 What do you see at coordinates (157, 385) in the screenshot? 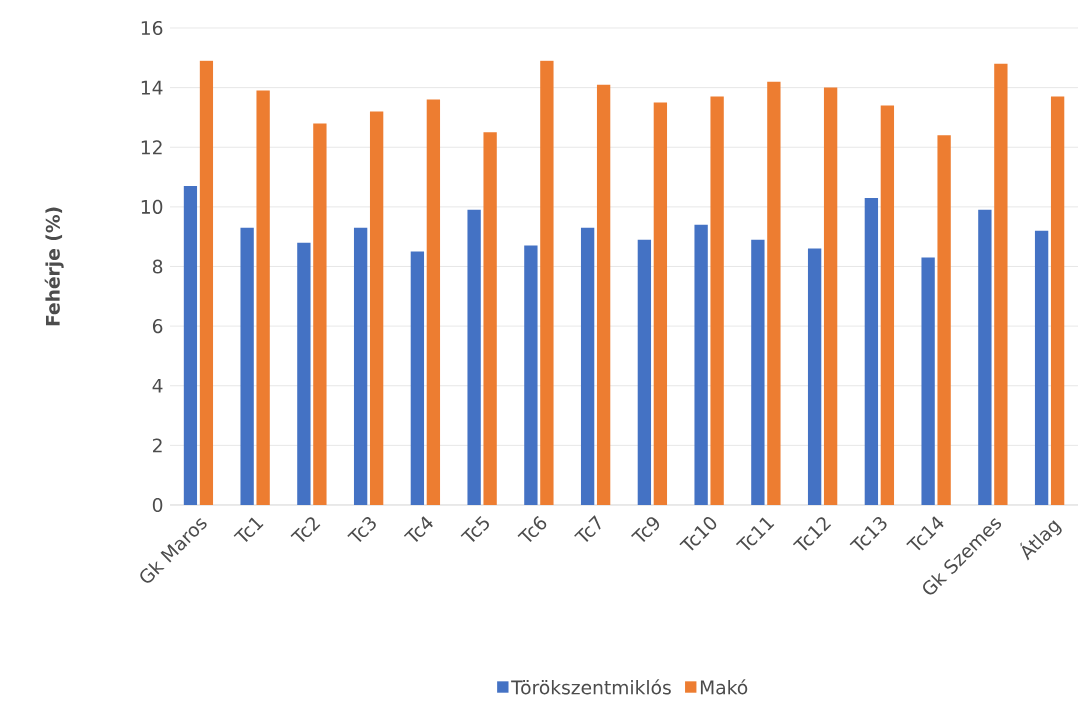
I see `y-tick-label: 4` at bounding box center [157, 385].